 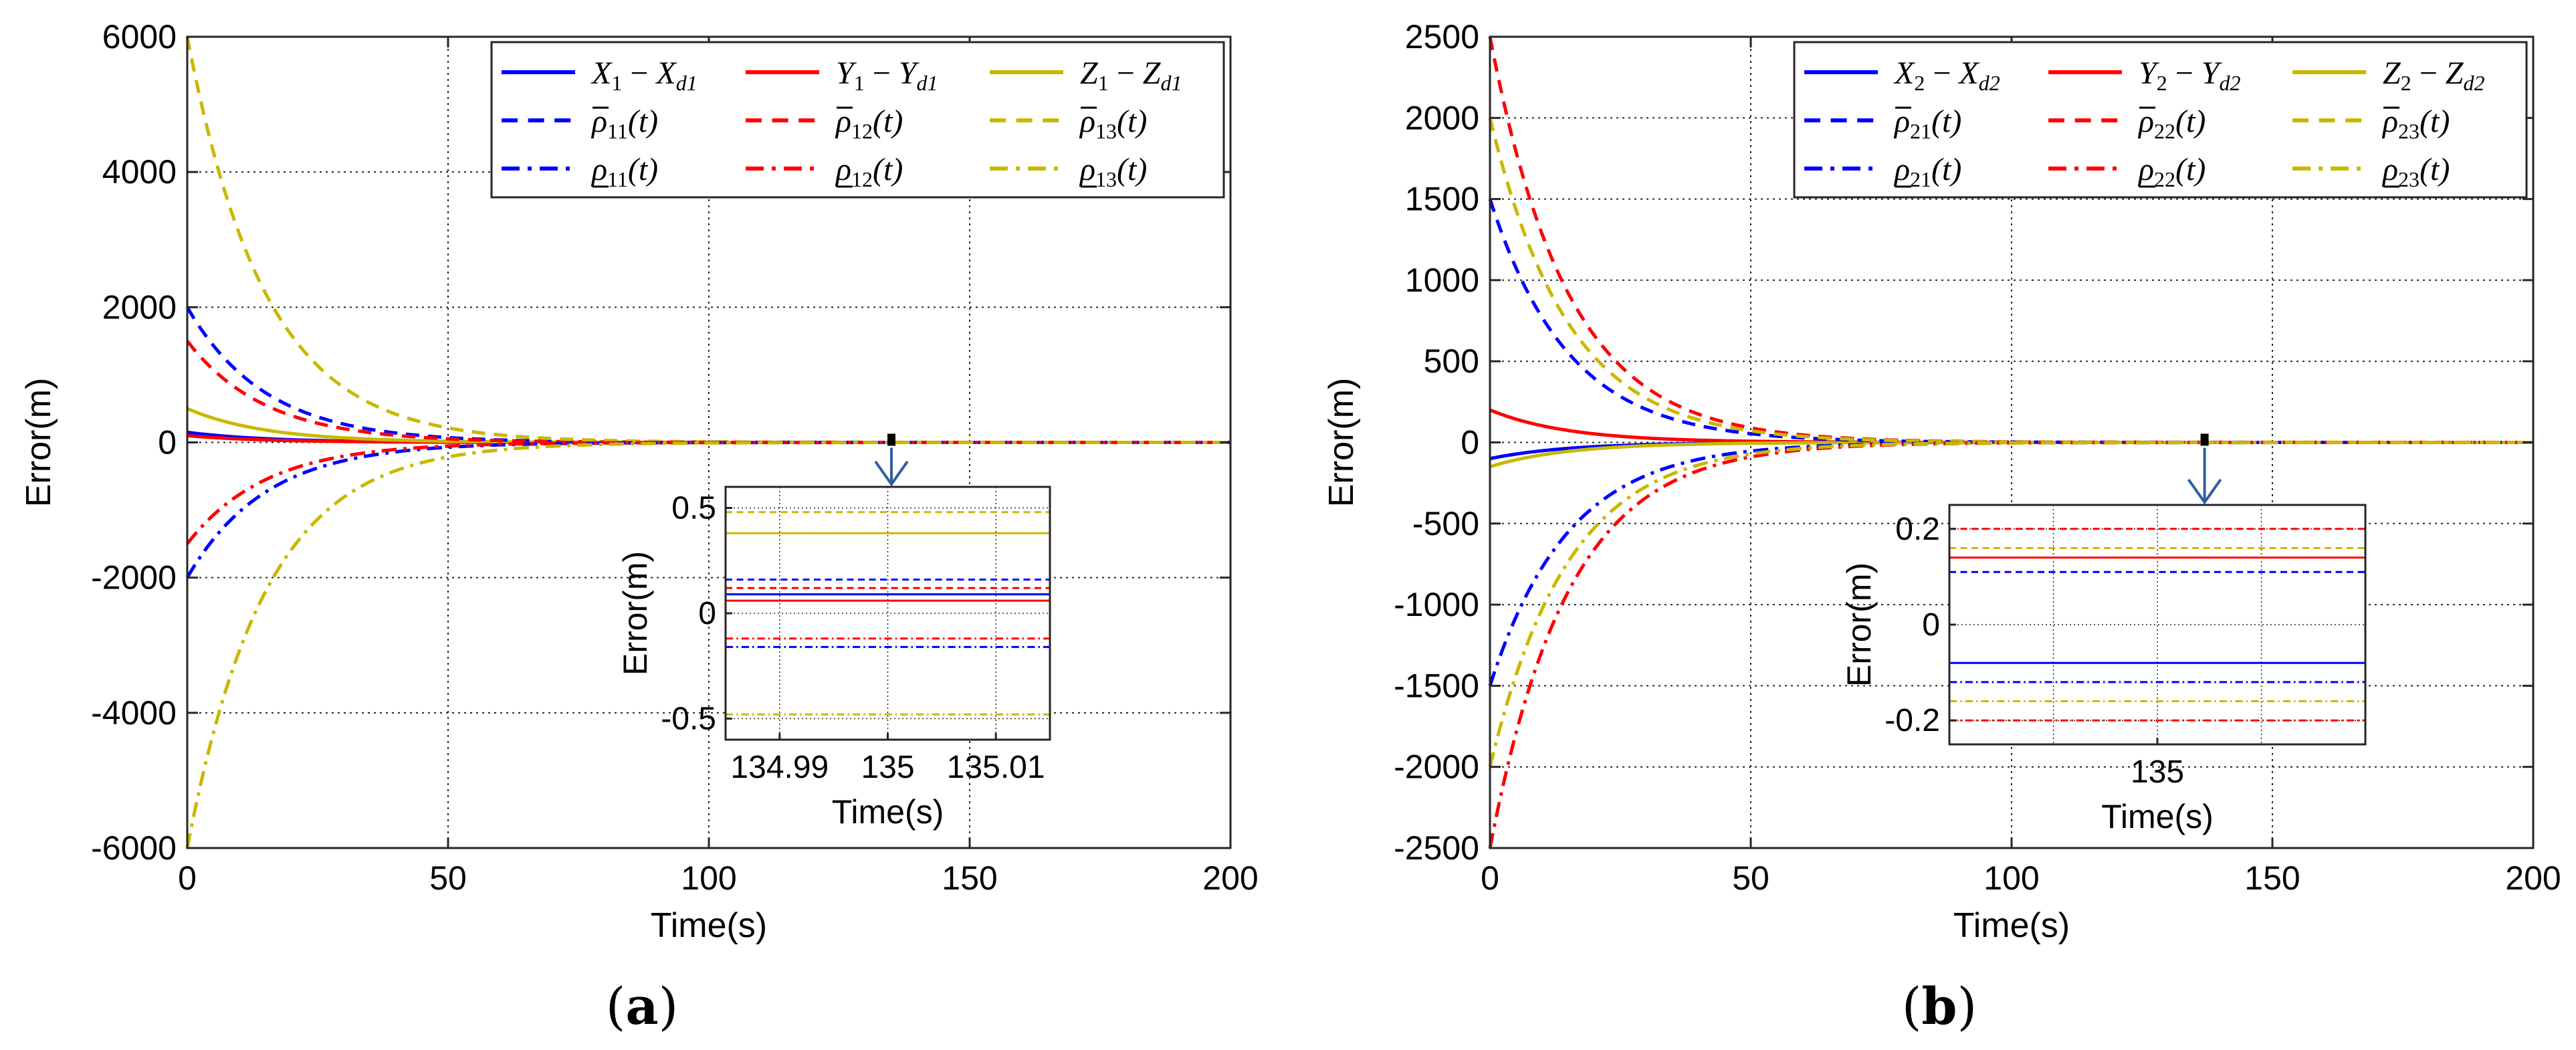 What do you see at coordinates (635, 613) in the screenshot?
I see `inset-y-axis-label: Error(m)` at bounding box center [635, 613].